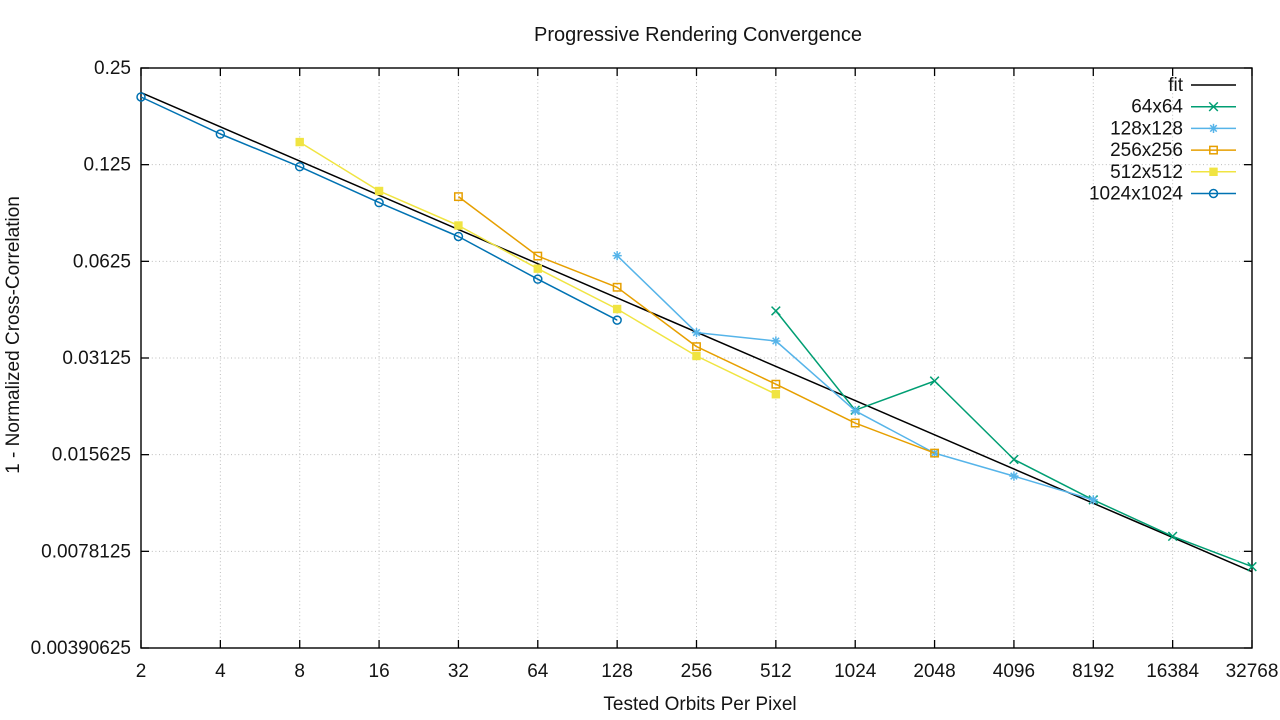 This screenshot has width=1280, height=720. What do you see at coordinates (141, 671) in the screenshot?
I see `x-tick-label: 2` at bounding box center [141, 671].